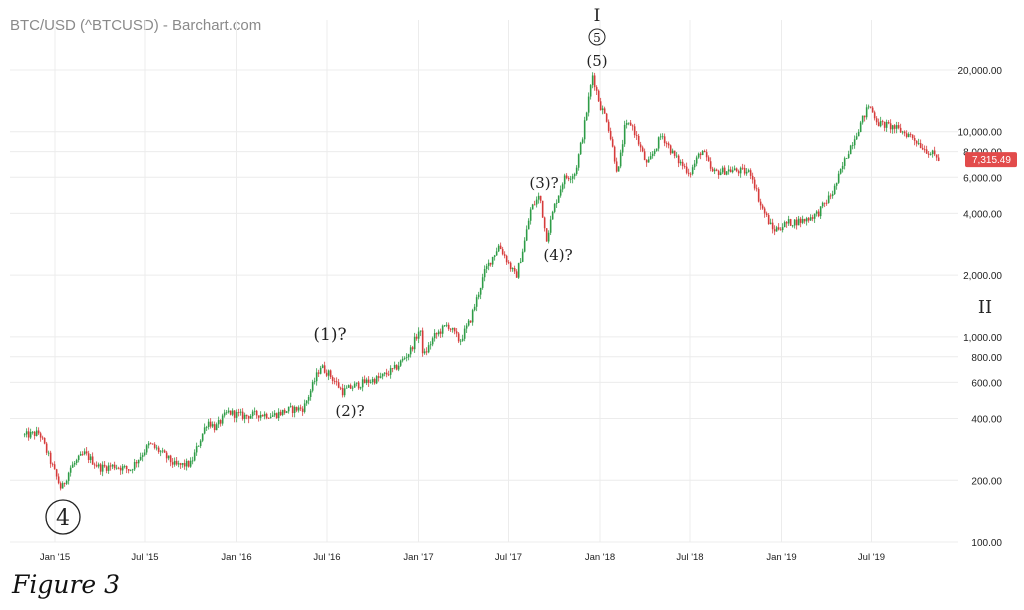 This screenshot has height=610, width=1024. Describe the element at coordinates (597, 38) in the screenshot. I see `annotation-five-circled: 5` at that location.